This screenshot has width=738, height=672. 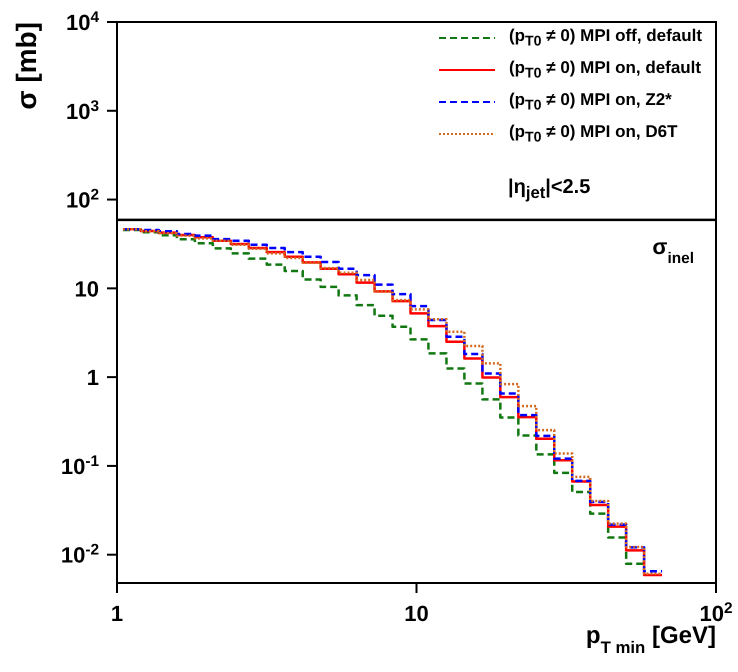 What do you see at coordinates (590, 102) in the screenshot?
I see `legend-label: (p$_{T0}$ ≠ 0) MPI on, Z2*` at bounding box center [590, 102].